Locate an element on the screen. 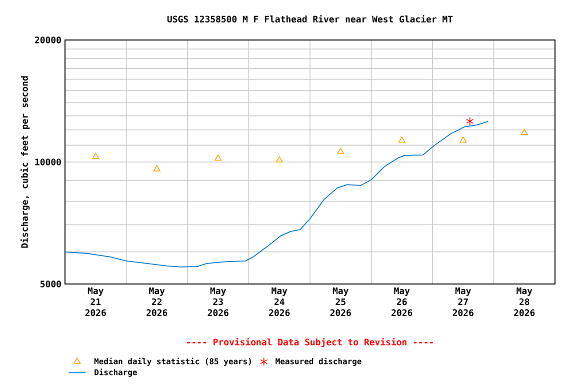  x-tick-label: May 26 2026 is located at coordinates (402, 302).